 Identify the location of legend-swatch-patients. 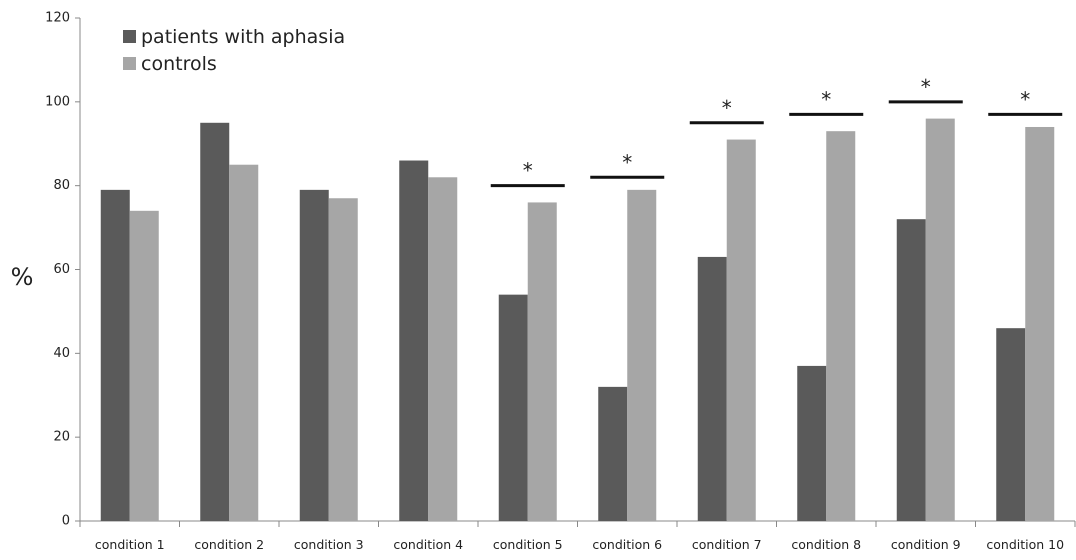
(129, 36).